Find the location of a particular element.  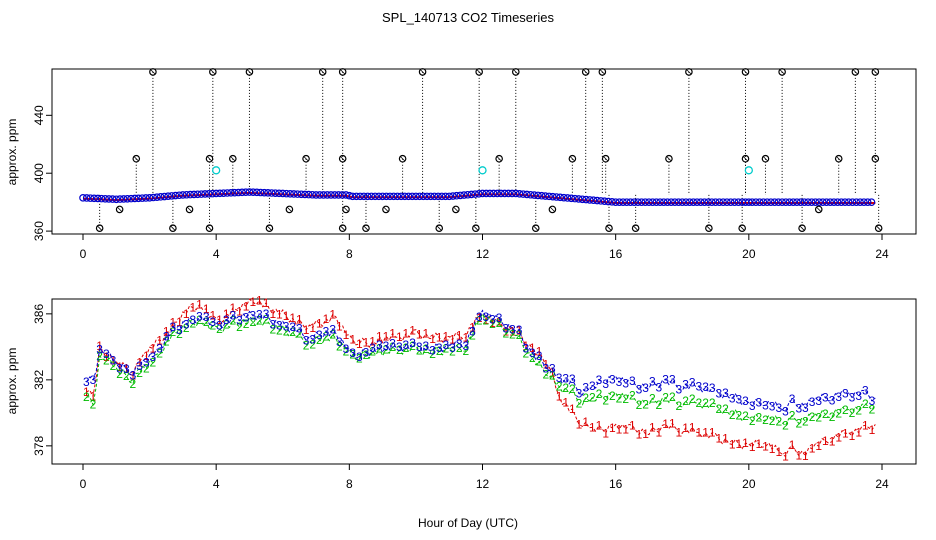

panel-top-ylabel: approx. ppm is located at coordinates (12, 152).